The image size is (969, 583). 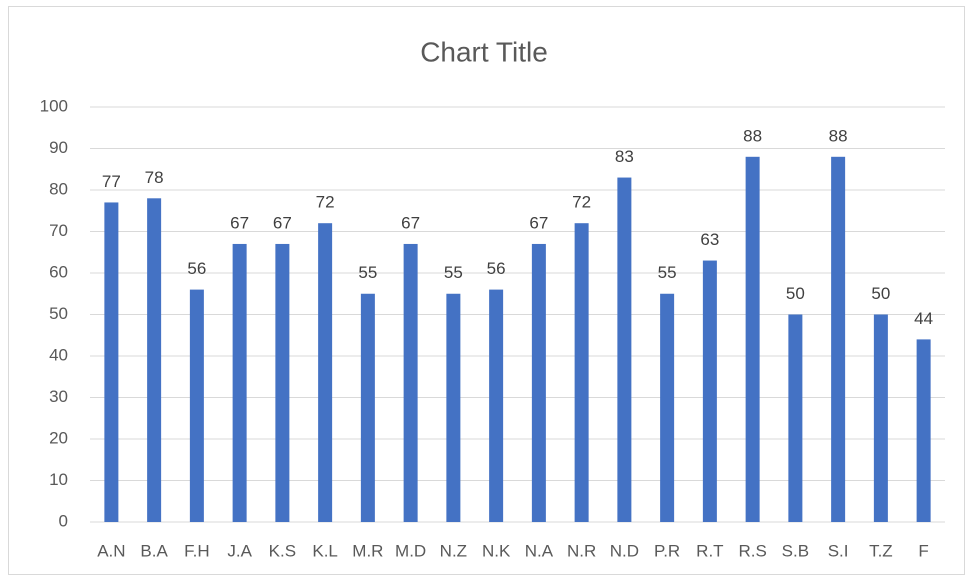 What do you see at coordinates (838, 550) in the screenshot?
I see `x-tick-label: S.I` at bounding box center [838, 550].